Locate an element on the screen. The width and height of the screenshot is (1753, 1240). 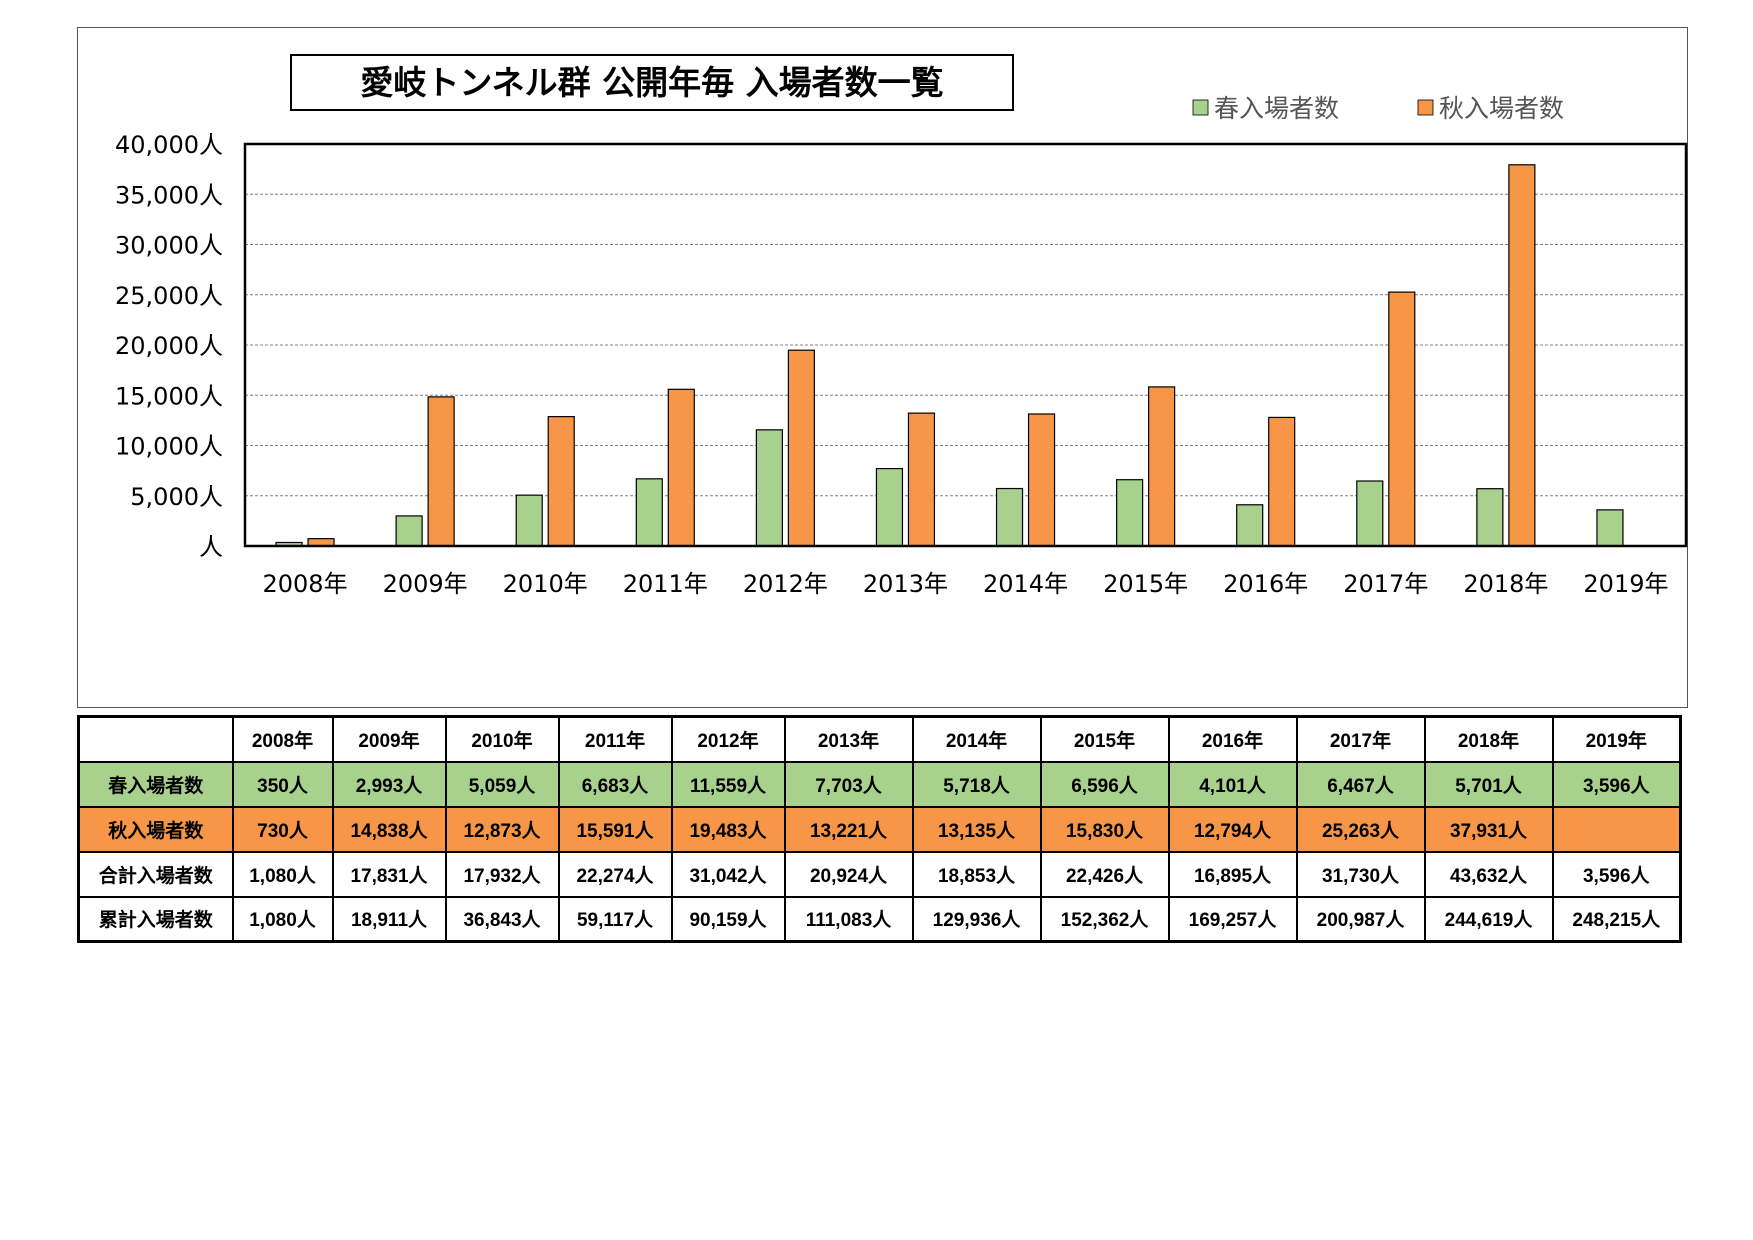
table-cell: 59,117人 is located at coordinates (615, 919).